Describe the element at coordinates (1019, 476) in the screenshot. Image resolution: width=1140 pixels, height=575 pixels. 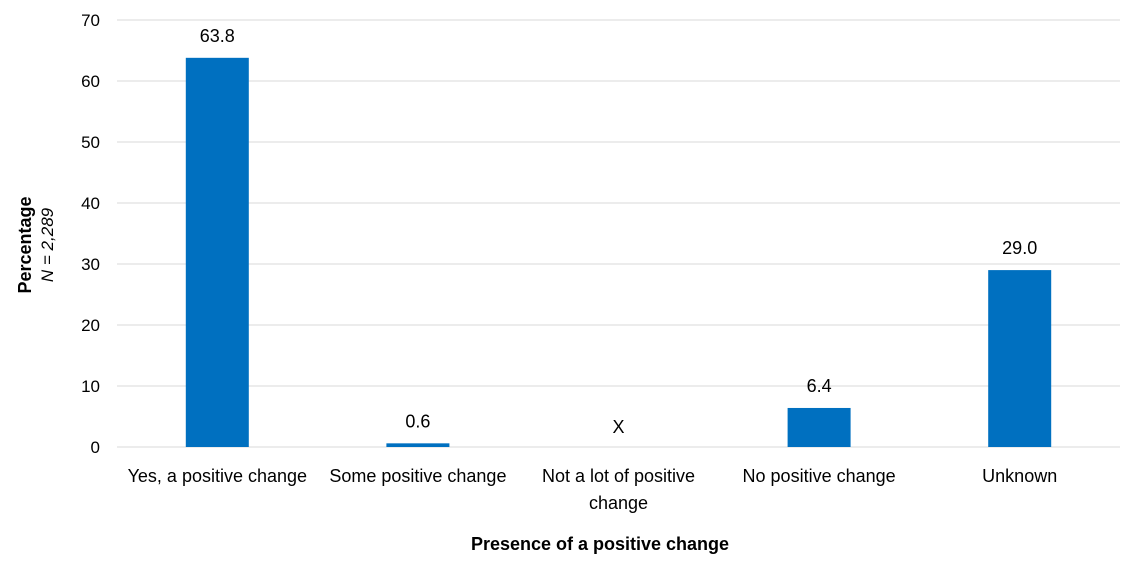
I see `x-category-label: Unknown` at that location.